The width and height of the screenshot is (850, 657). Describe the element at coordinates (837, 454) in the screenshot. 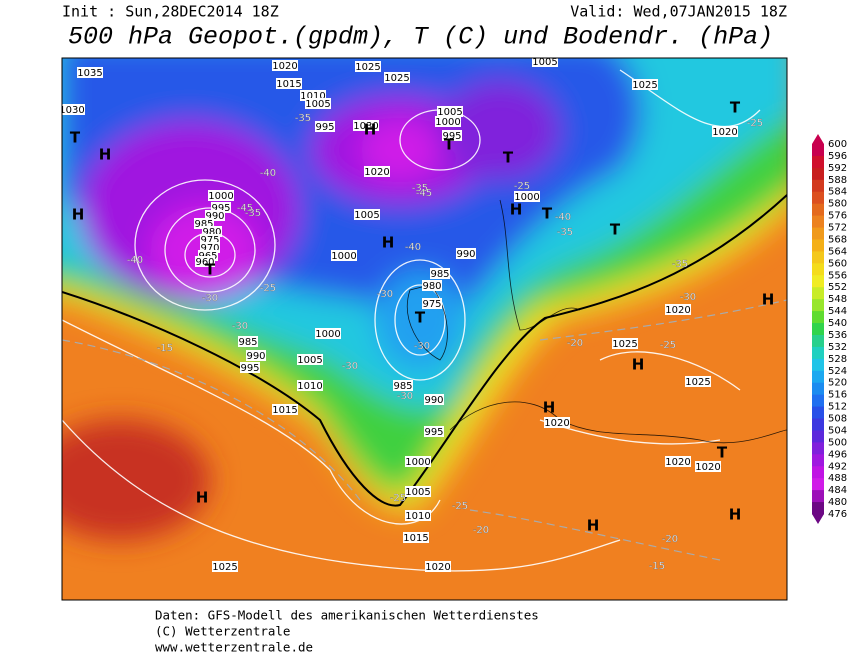

I see `colorbar-label: 496` at that location.